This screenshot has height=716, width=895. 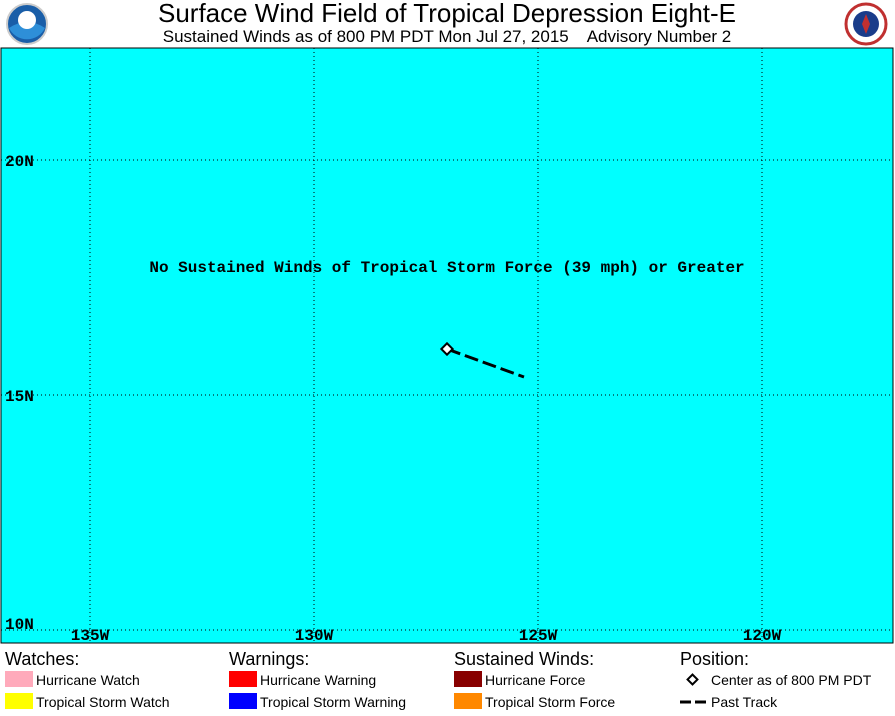 I want to click on lat-label: 20N, so click(x=19, y=162).